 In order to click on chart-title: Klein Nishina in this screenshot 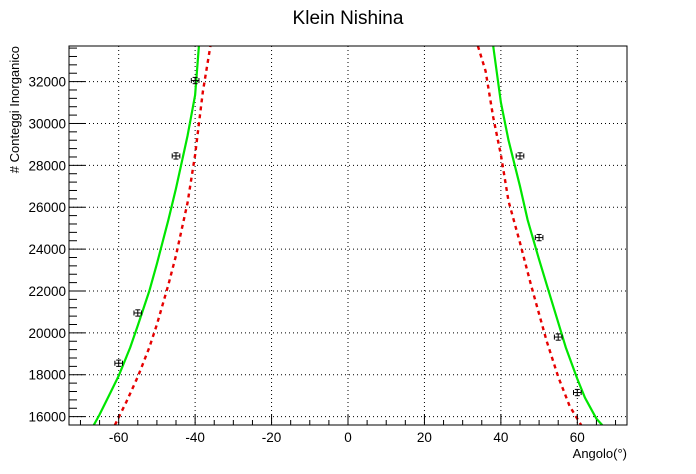, I will do `click(348, 18)`.